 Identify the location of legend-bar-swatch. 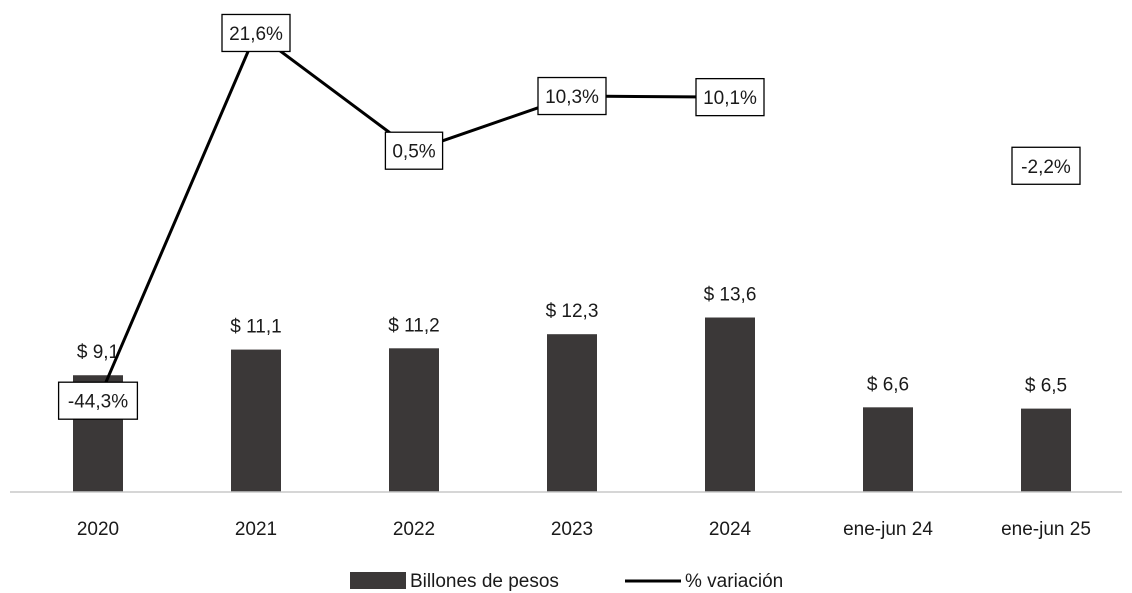
(378, 580).